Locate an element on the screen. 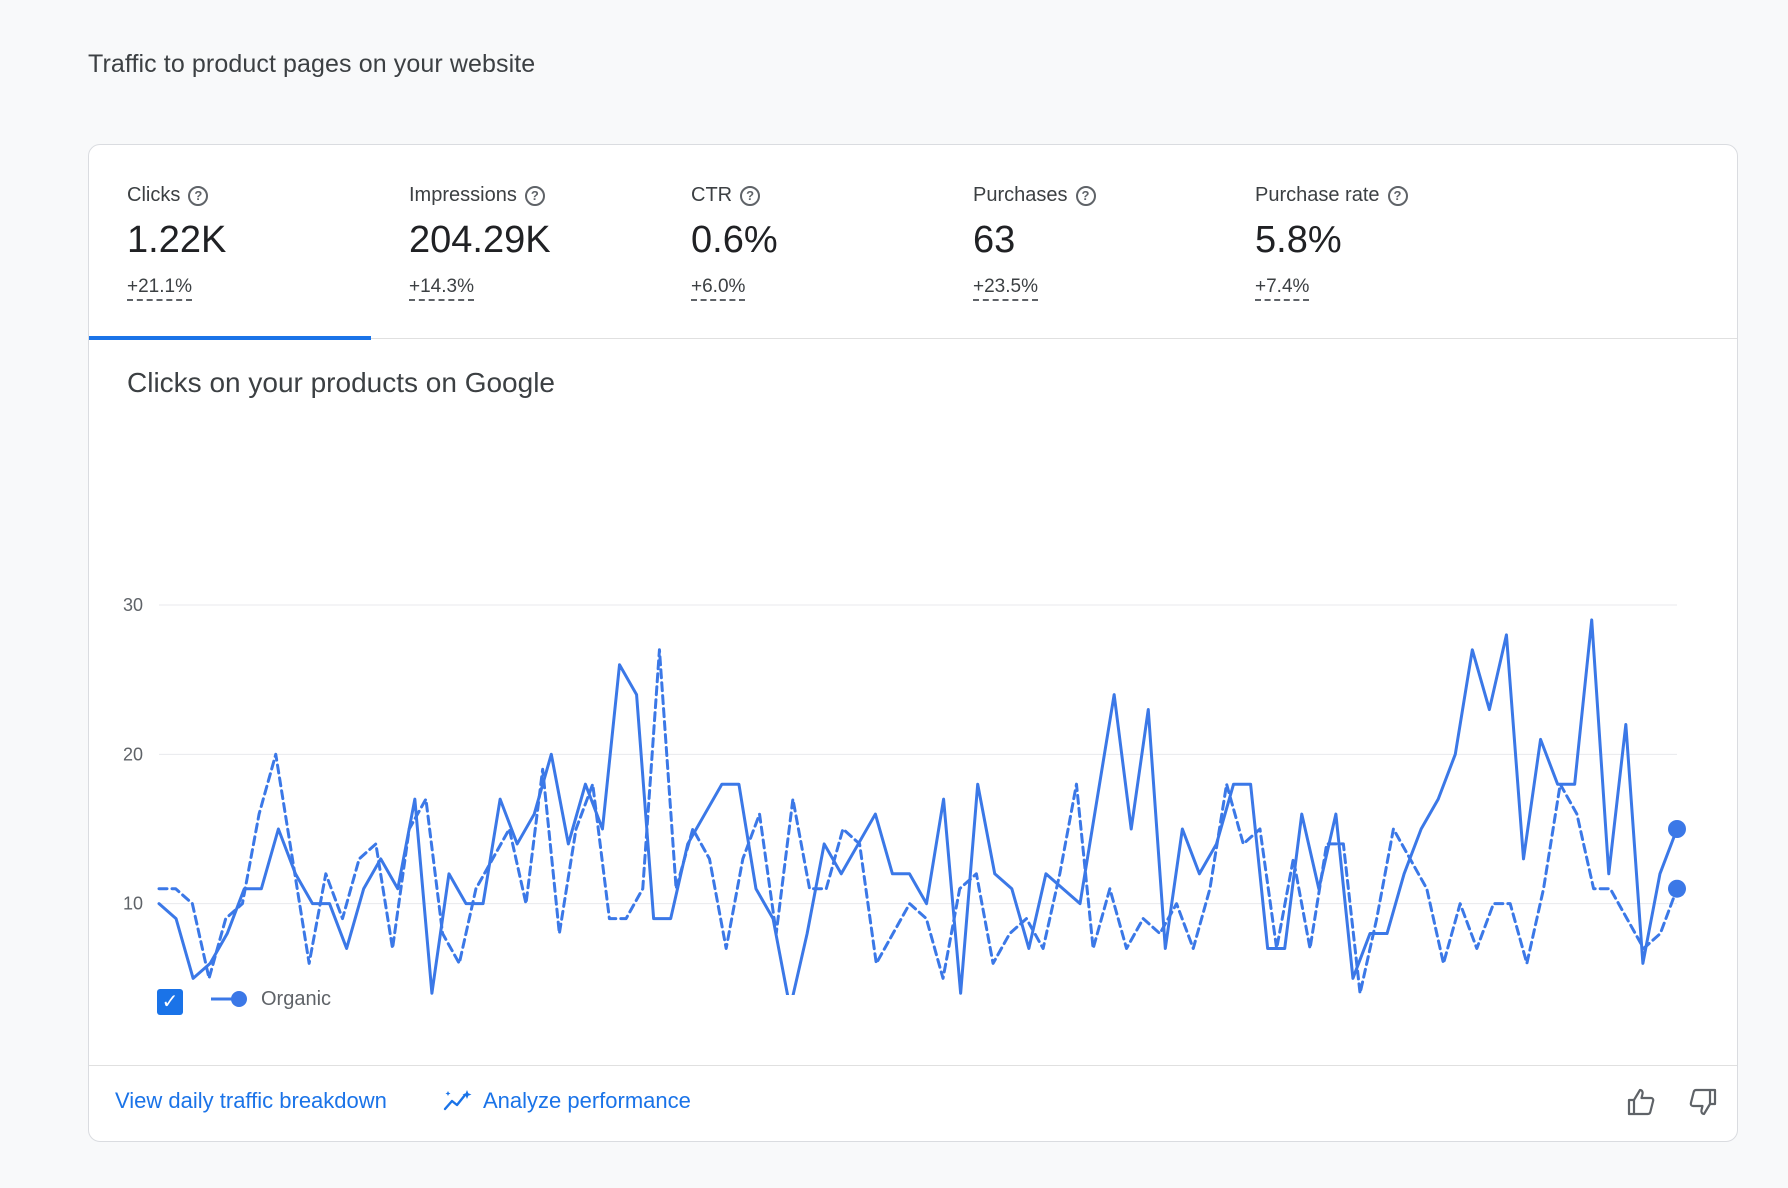 The height and width of the screenshot is (1188, 1788). series-end-point-previous is located at coordinates (1677, 888).